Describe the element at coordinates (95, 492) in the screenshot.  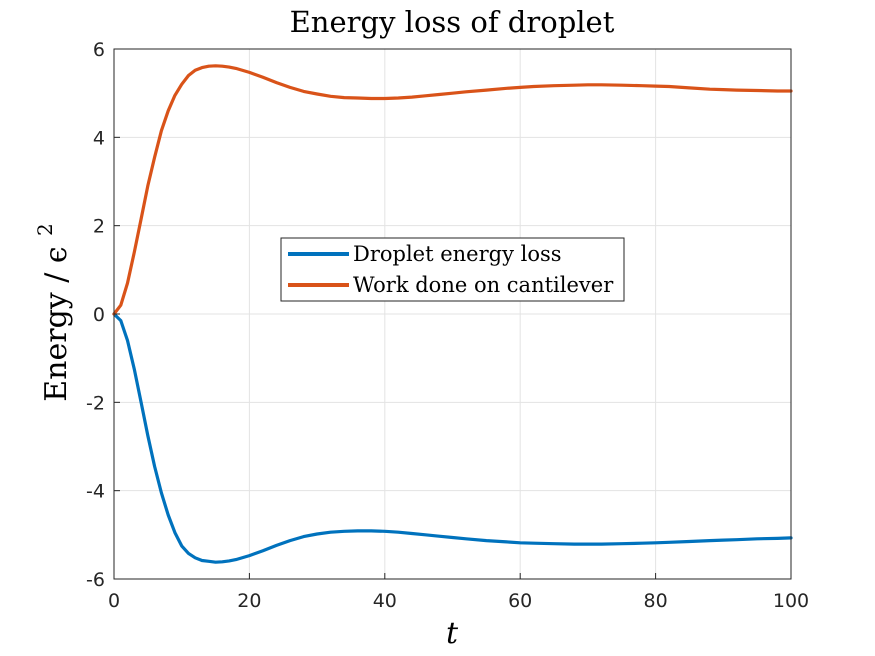
I see `y-tick-label: -4` at that location.